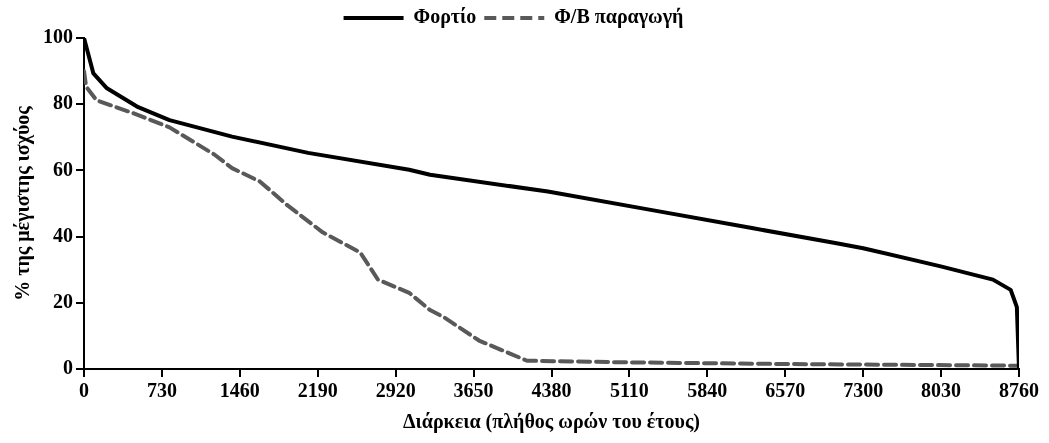 This screenshot has width=1049, height=443. I want to click on legend-label: Φορτίο, so click(445, 17).